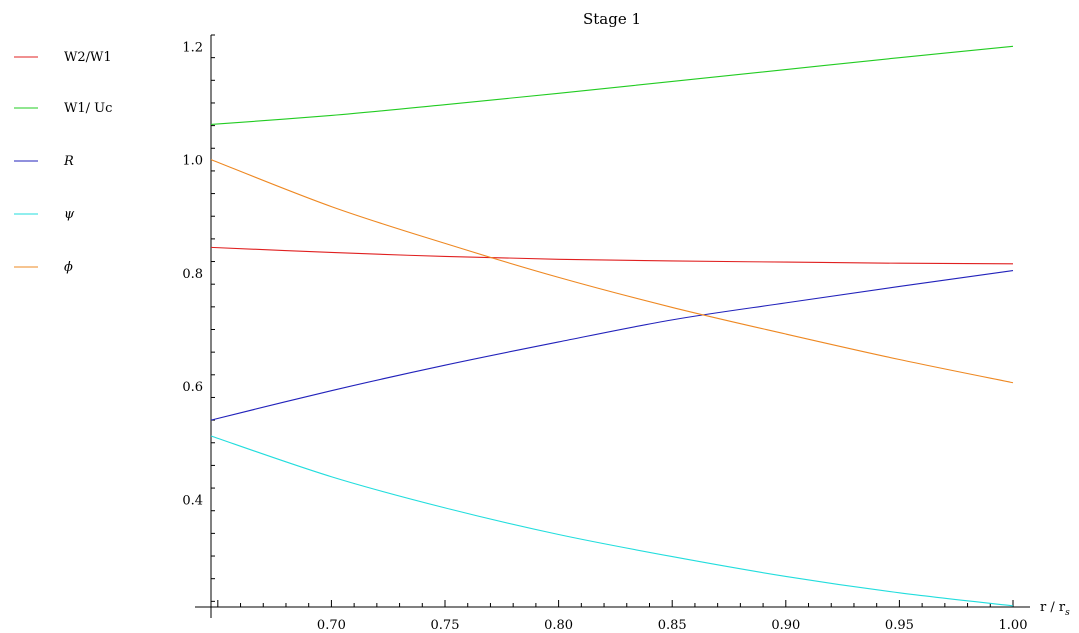 The height and width of the screenshot is (633, 1079). I want to click on y-tick-label: 1.0, so click(192, 161).